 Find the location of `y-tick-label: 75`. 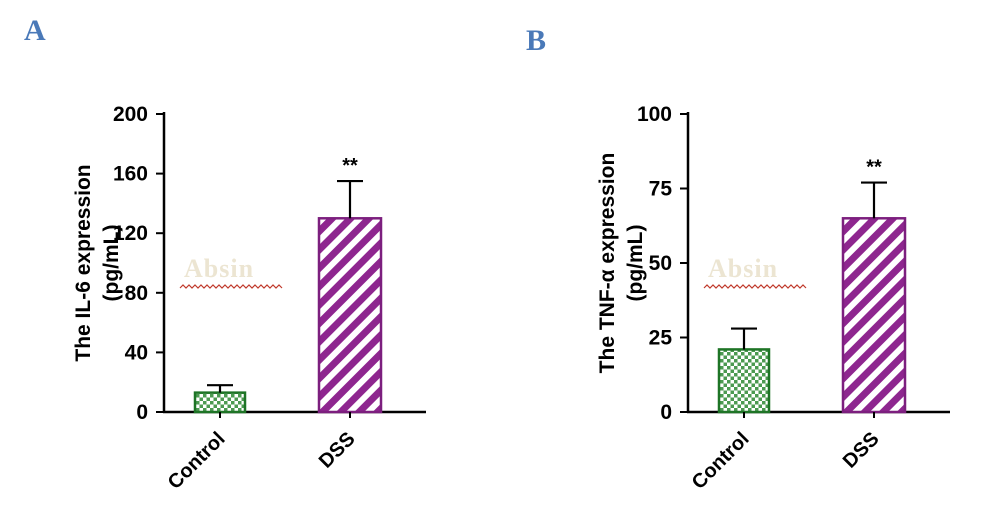

y-tick-label: 75 is located at coordinates (661, 189).